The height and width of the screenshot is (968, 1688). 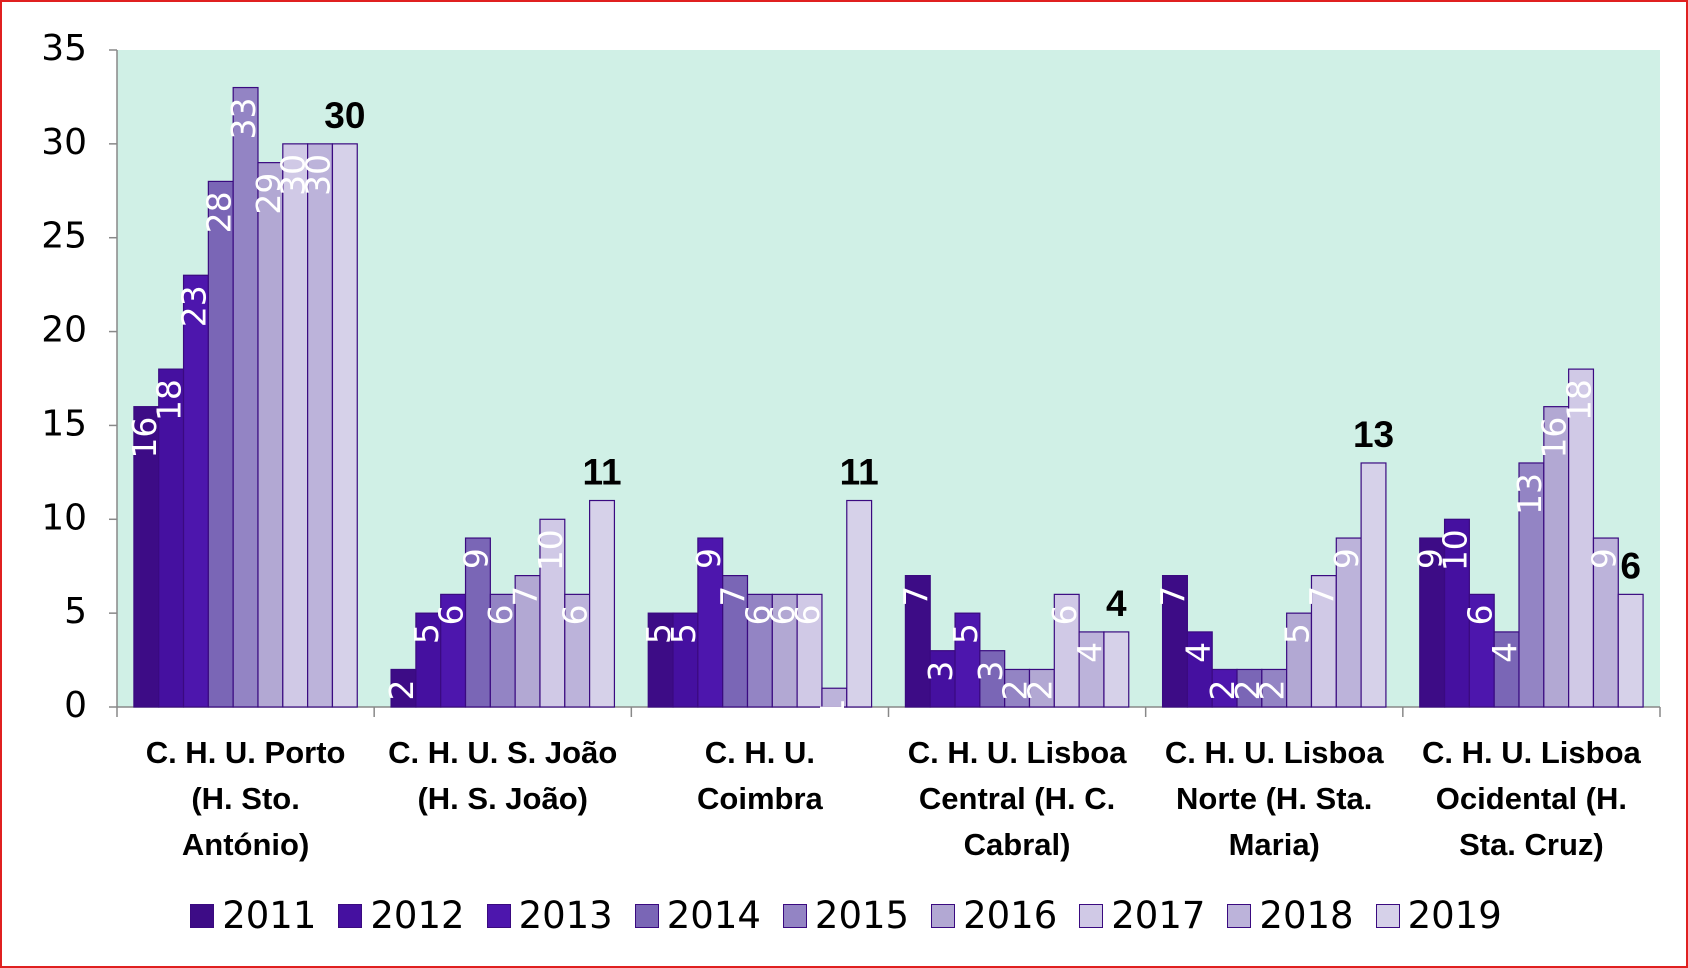 I want to click on data-label: 29, so click(x=268, y=194).